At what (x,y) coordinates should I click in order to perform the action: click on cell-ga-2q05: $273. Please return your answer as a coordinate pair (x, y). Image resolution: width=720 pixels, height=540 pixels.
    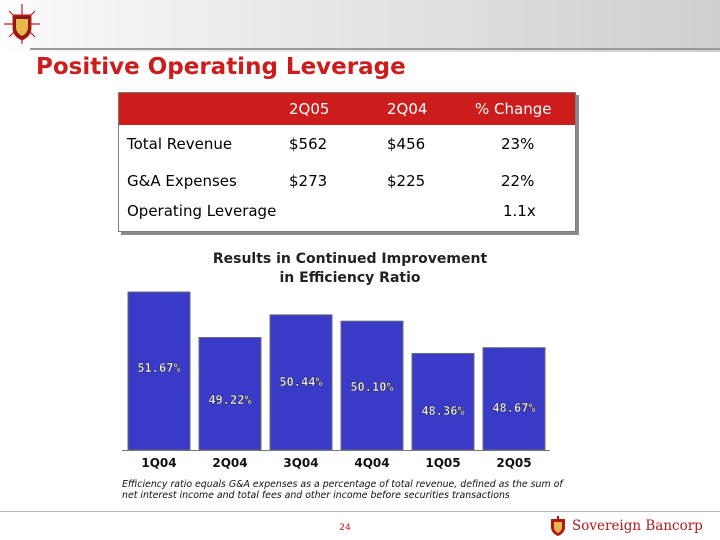
    Looking at the image, I should click on (308, 181).